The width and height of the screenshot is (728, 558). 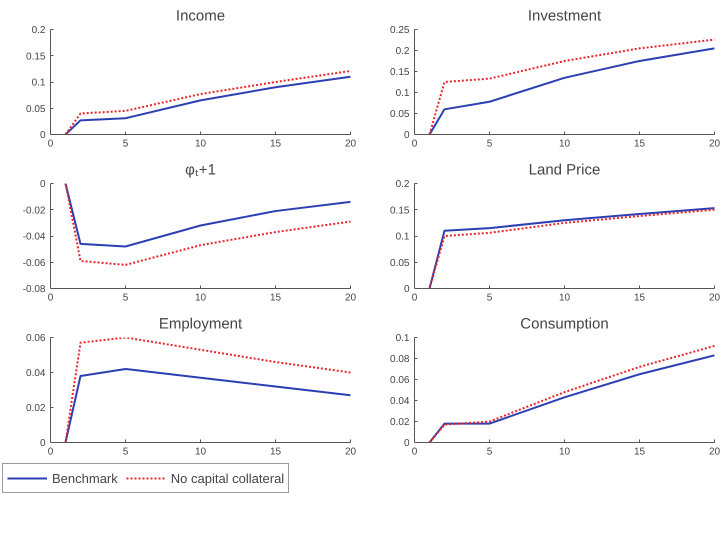 What do you see at coordinates (227, 478) in the screenshot?
I see `legend-label: No capital collateral` at bounding box center [227, 478].